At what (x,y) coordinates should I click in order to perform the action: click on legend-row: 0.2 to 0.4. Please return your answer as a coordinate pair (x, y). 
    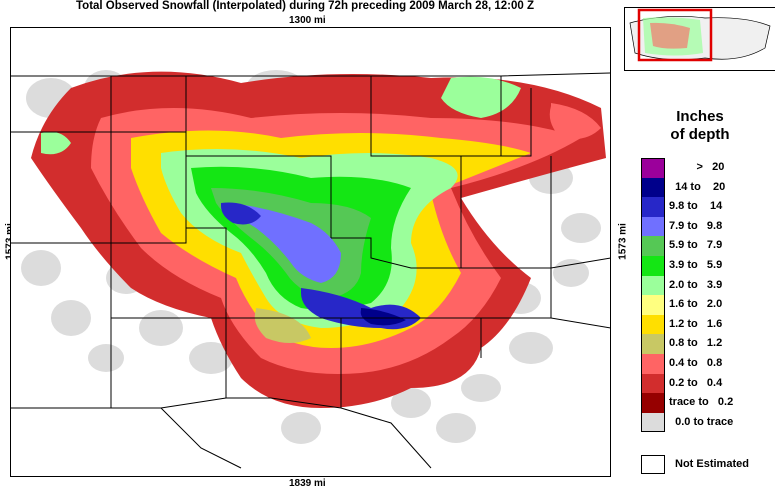
    Looking at the image, I should click on (706, 383).